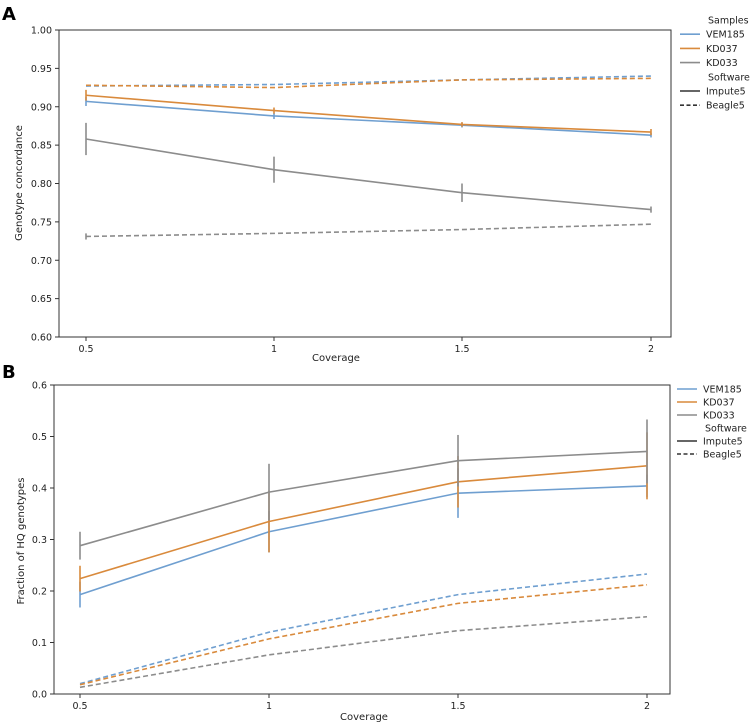 This screenshot has width=754, height=726. I want to click on y-tick-label: 0.2, so click(39, 592).